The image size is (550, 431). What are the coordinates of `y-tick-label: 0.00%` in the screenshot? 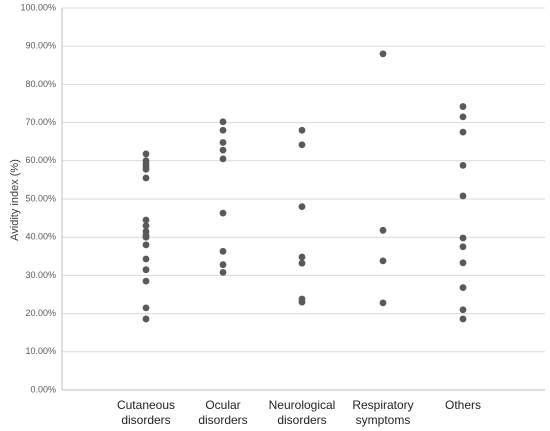 It's located at (43, 389).